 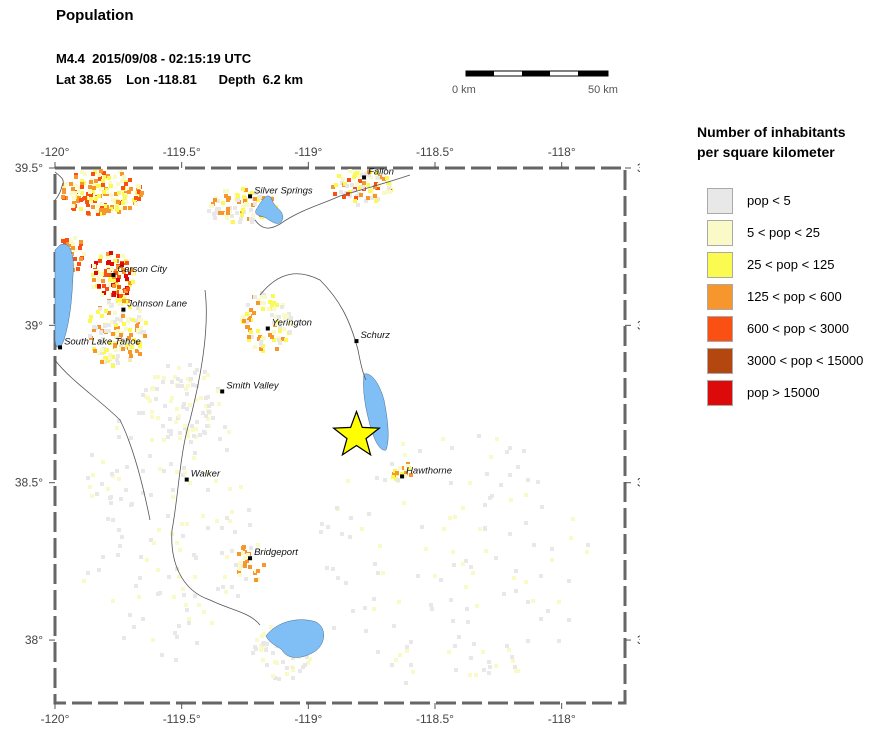 What do you see at coordinates (435, 152) in the screenshot?
I see `lon-tick-label-top: -118.5°` at bounding box center [435, 152].